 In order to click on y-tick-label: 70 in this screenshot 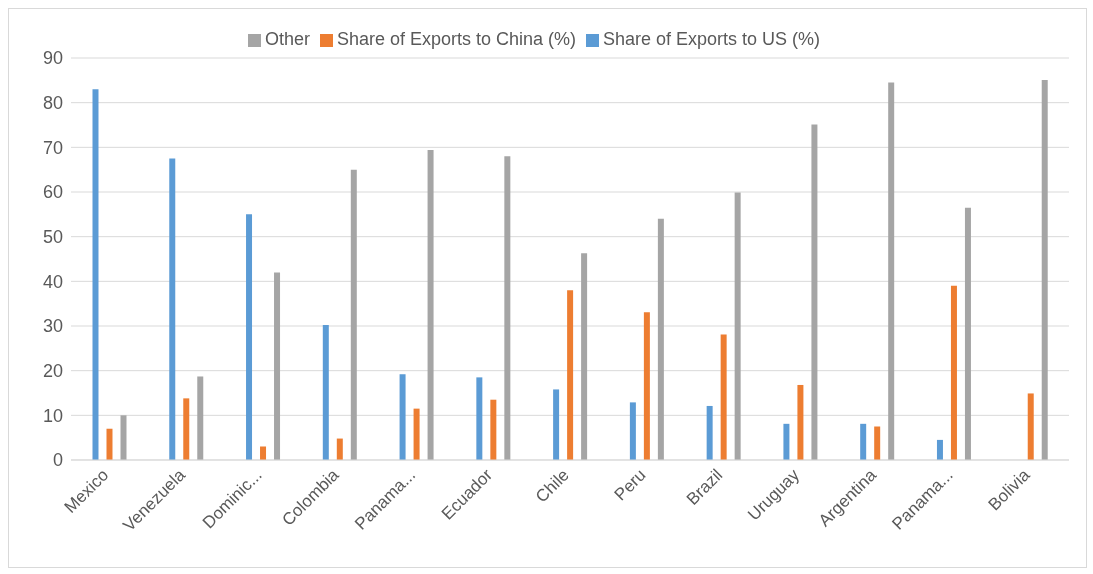, I will do `click(52, 147)`.